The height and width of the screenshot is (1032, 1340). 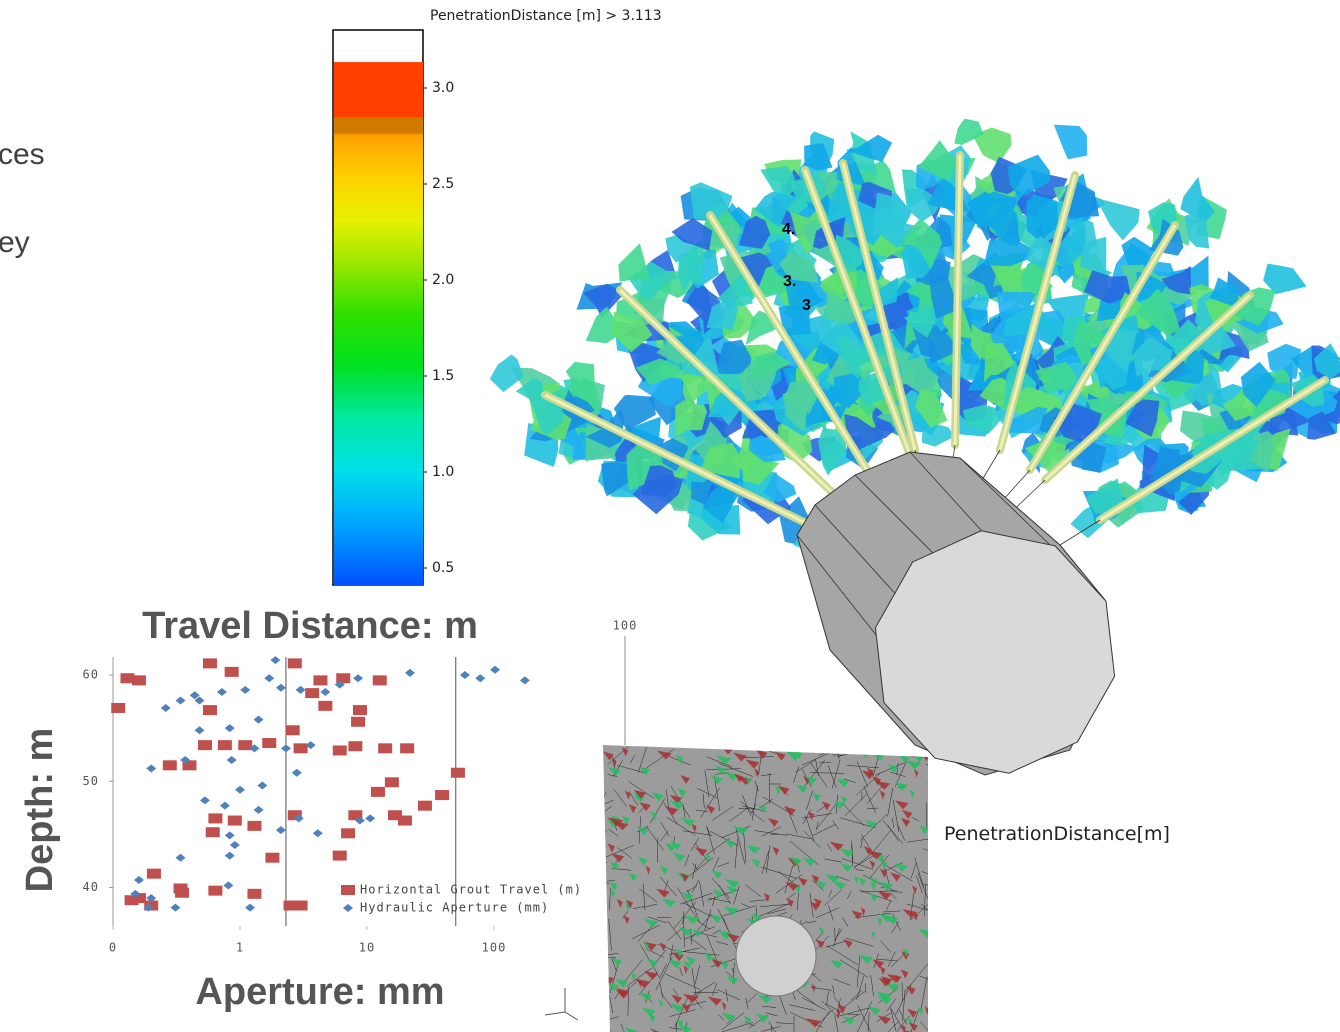 What do you see at coordinates (15, 242) in the screenshot?
I see `text-fragment: ey` at bounding box center [15, 242].